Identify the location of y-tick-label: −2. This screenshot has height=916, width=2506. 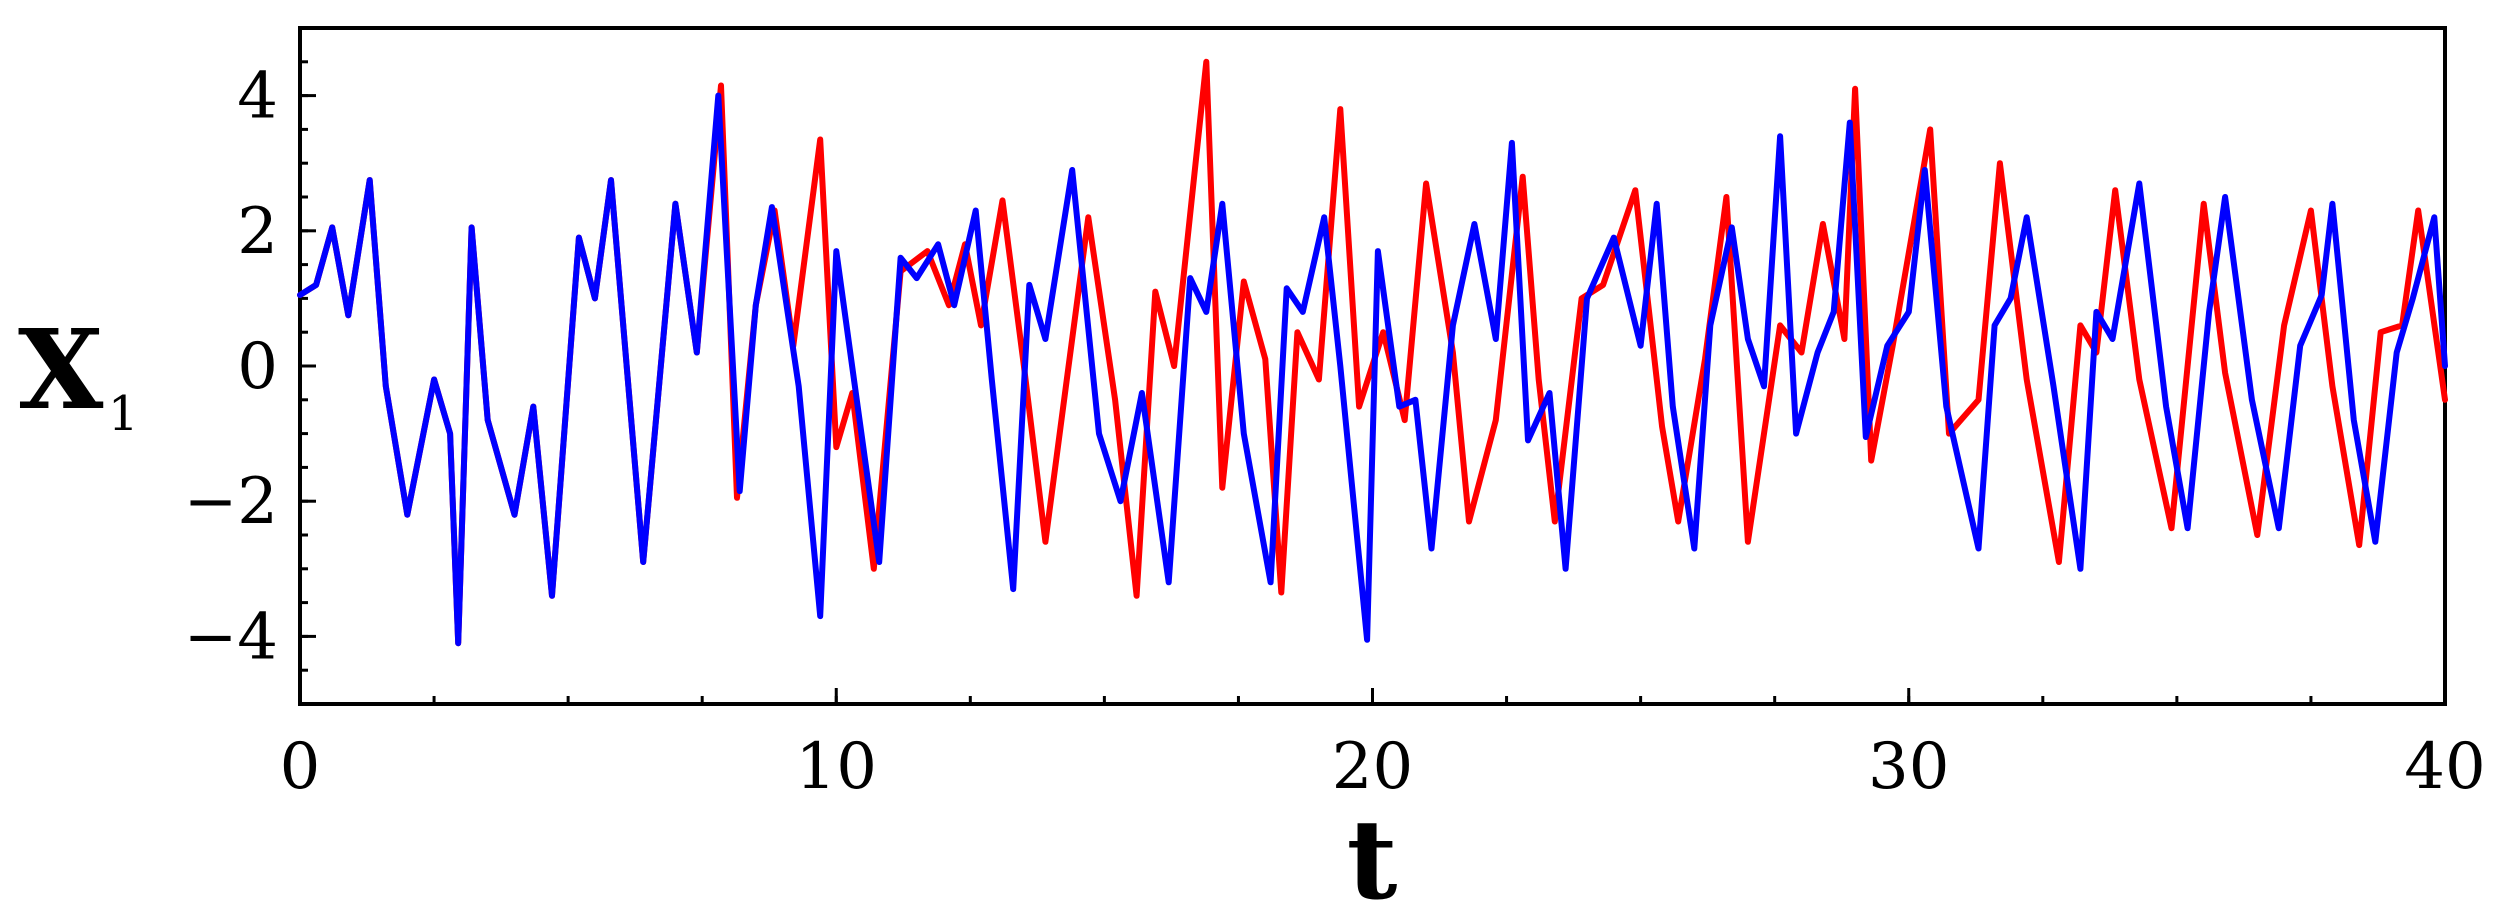
(231, 502).